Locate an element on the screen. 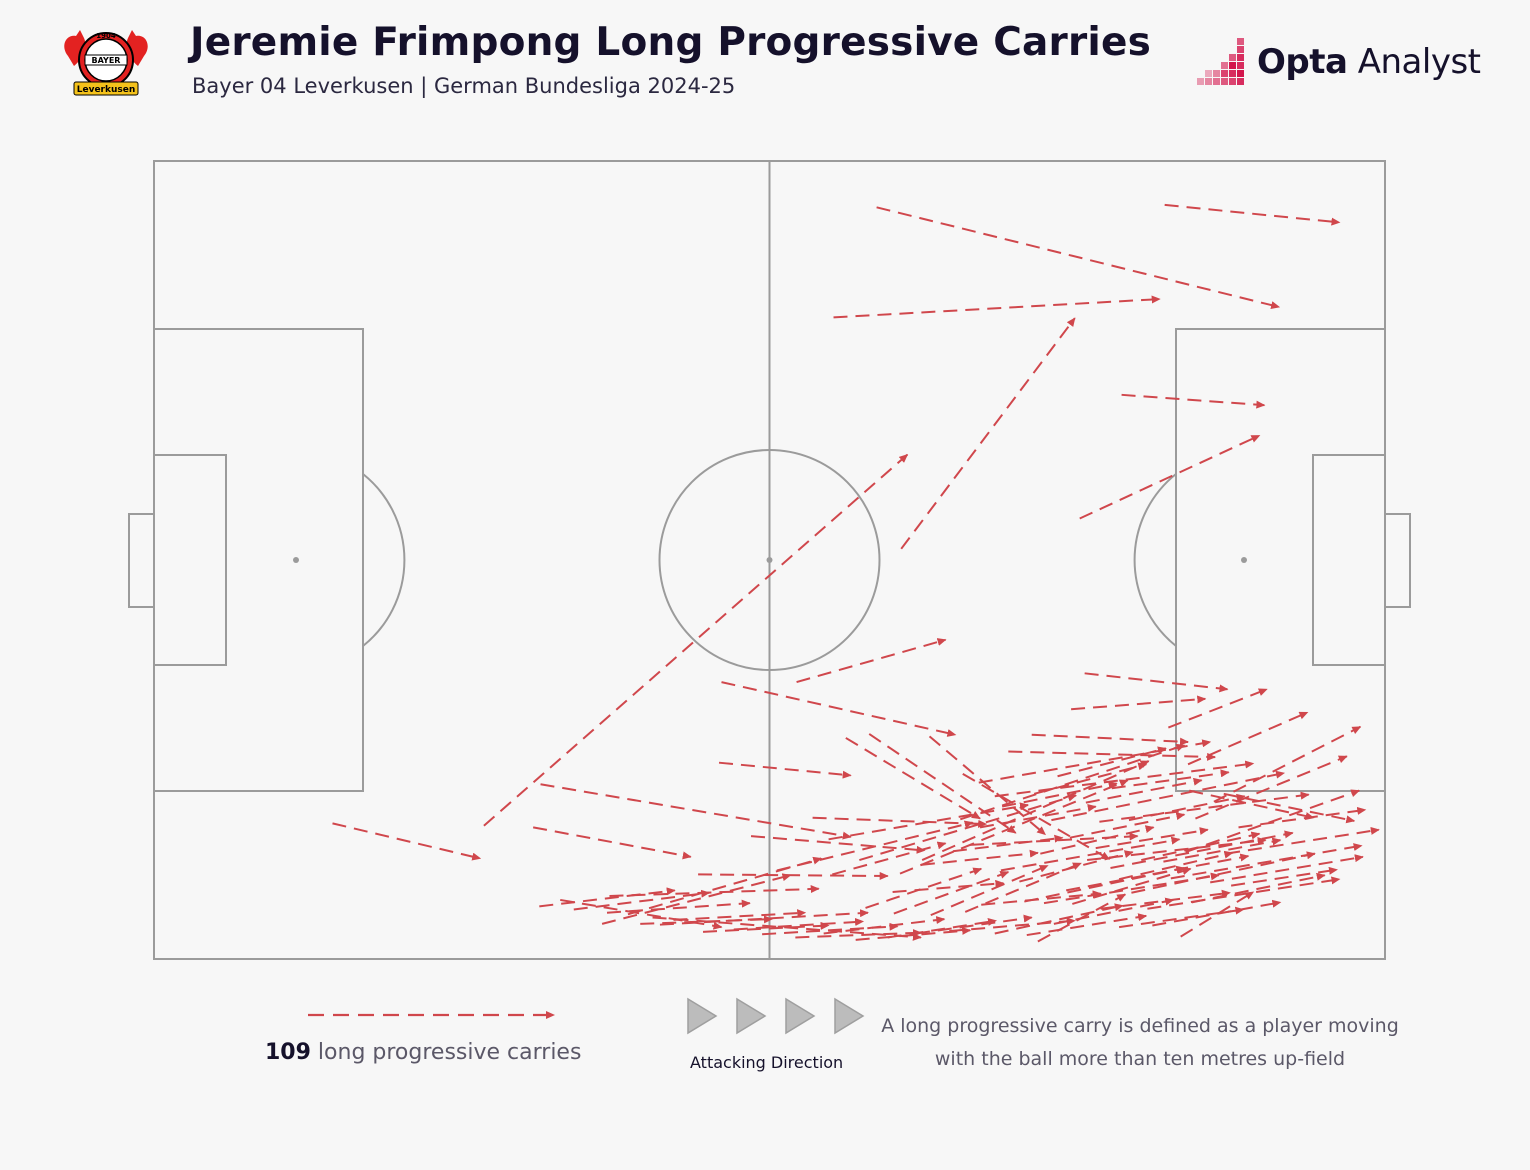  crest-city: Leverkusen is located at coordinates (106, 90).